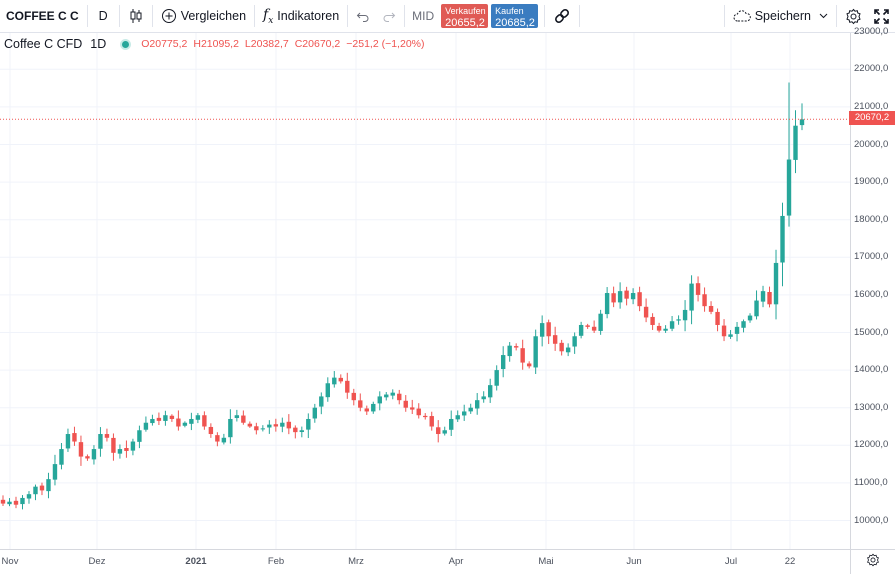 The height and width of the screenshot is (574, 895). Describe the element at coordinates (872, 118) in the screenshot. I see `last-price-label: 20670,2` at that location.